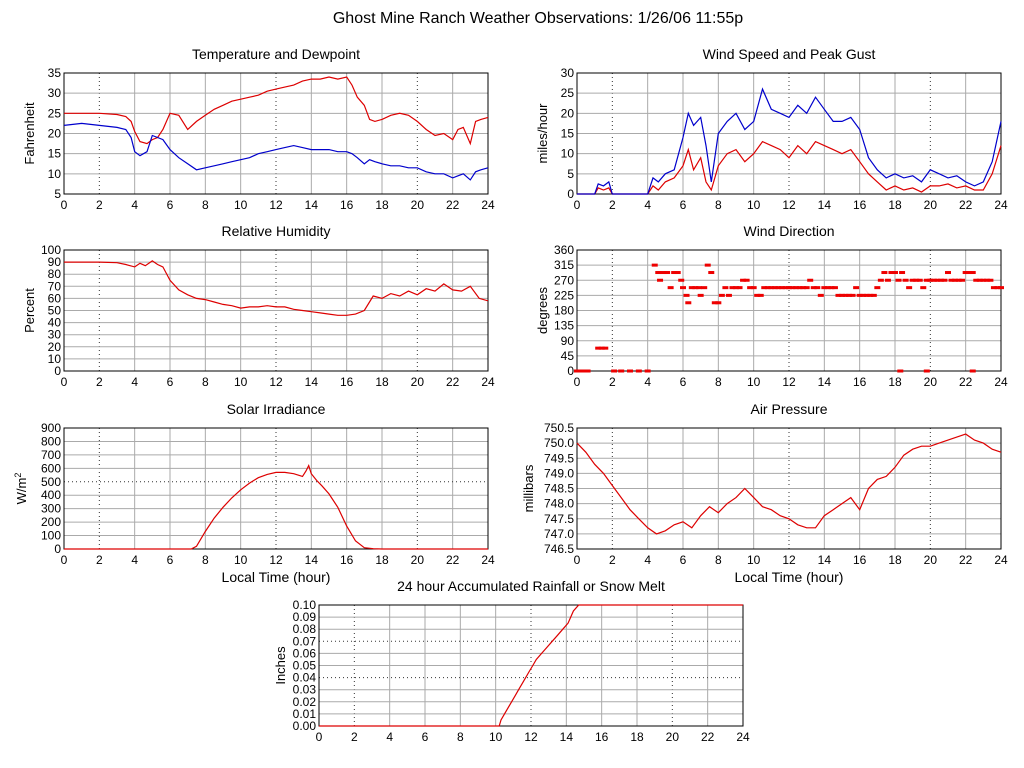  What do you see at coordinates (347, 382) in the screenshot?
I see `rh-x-tick-label: 16` at bounding box center [347, 382].